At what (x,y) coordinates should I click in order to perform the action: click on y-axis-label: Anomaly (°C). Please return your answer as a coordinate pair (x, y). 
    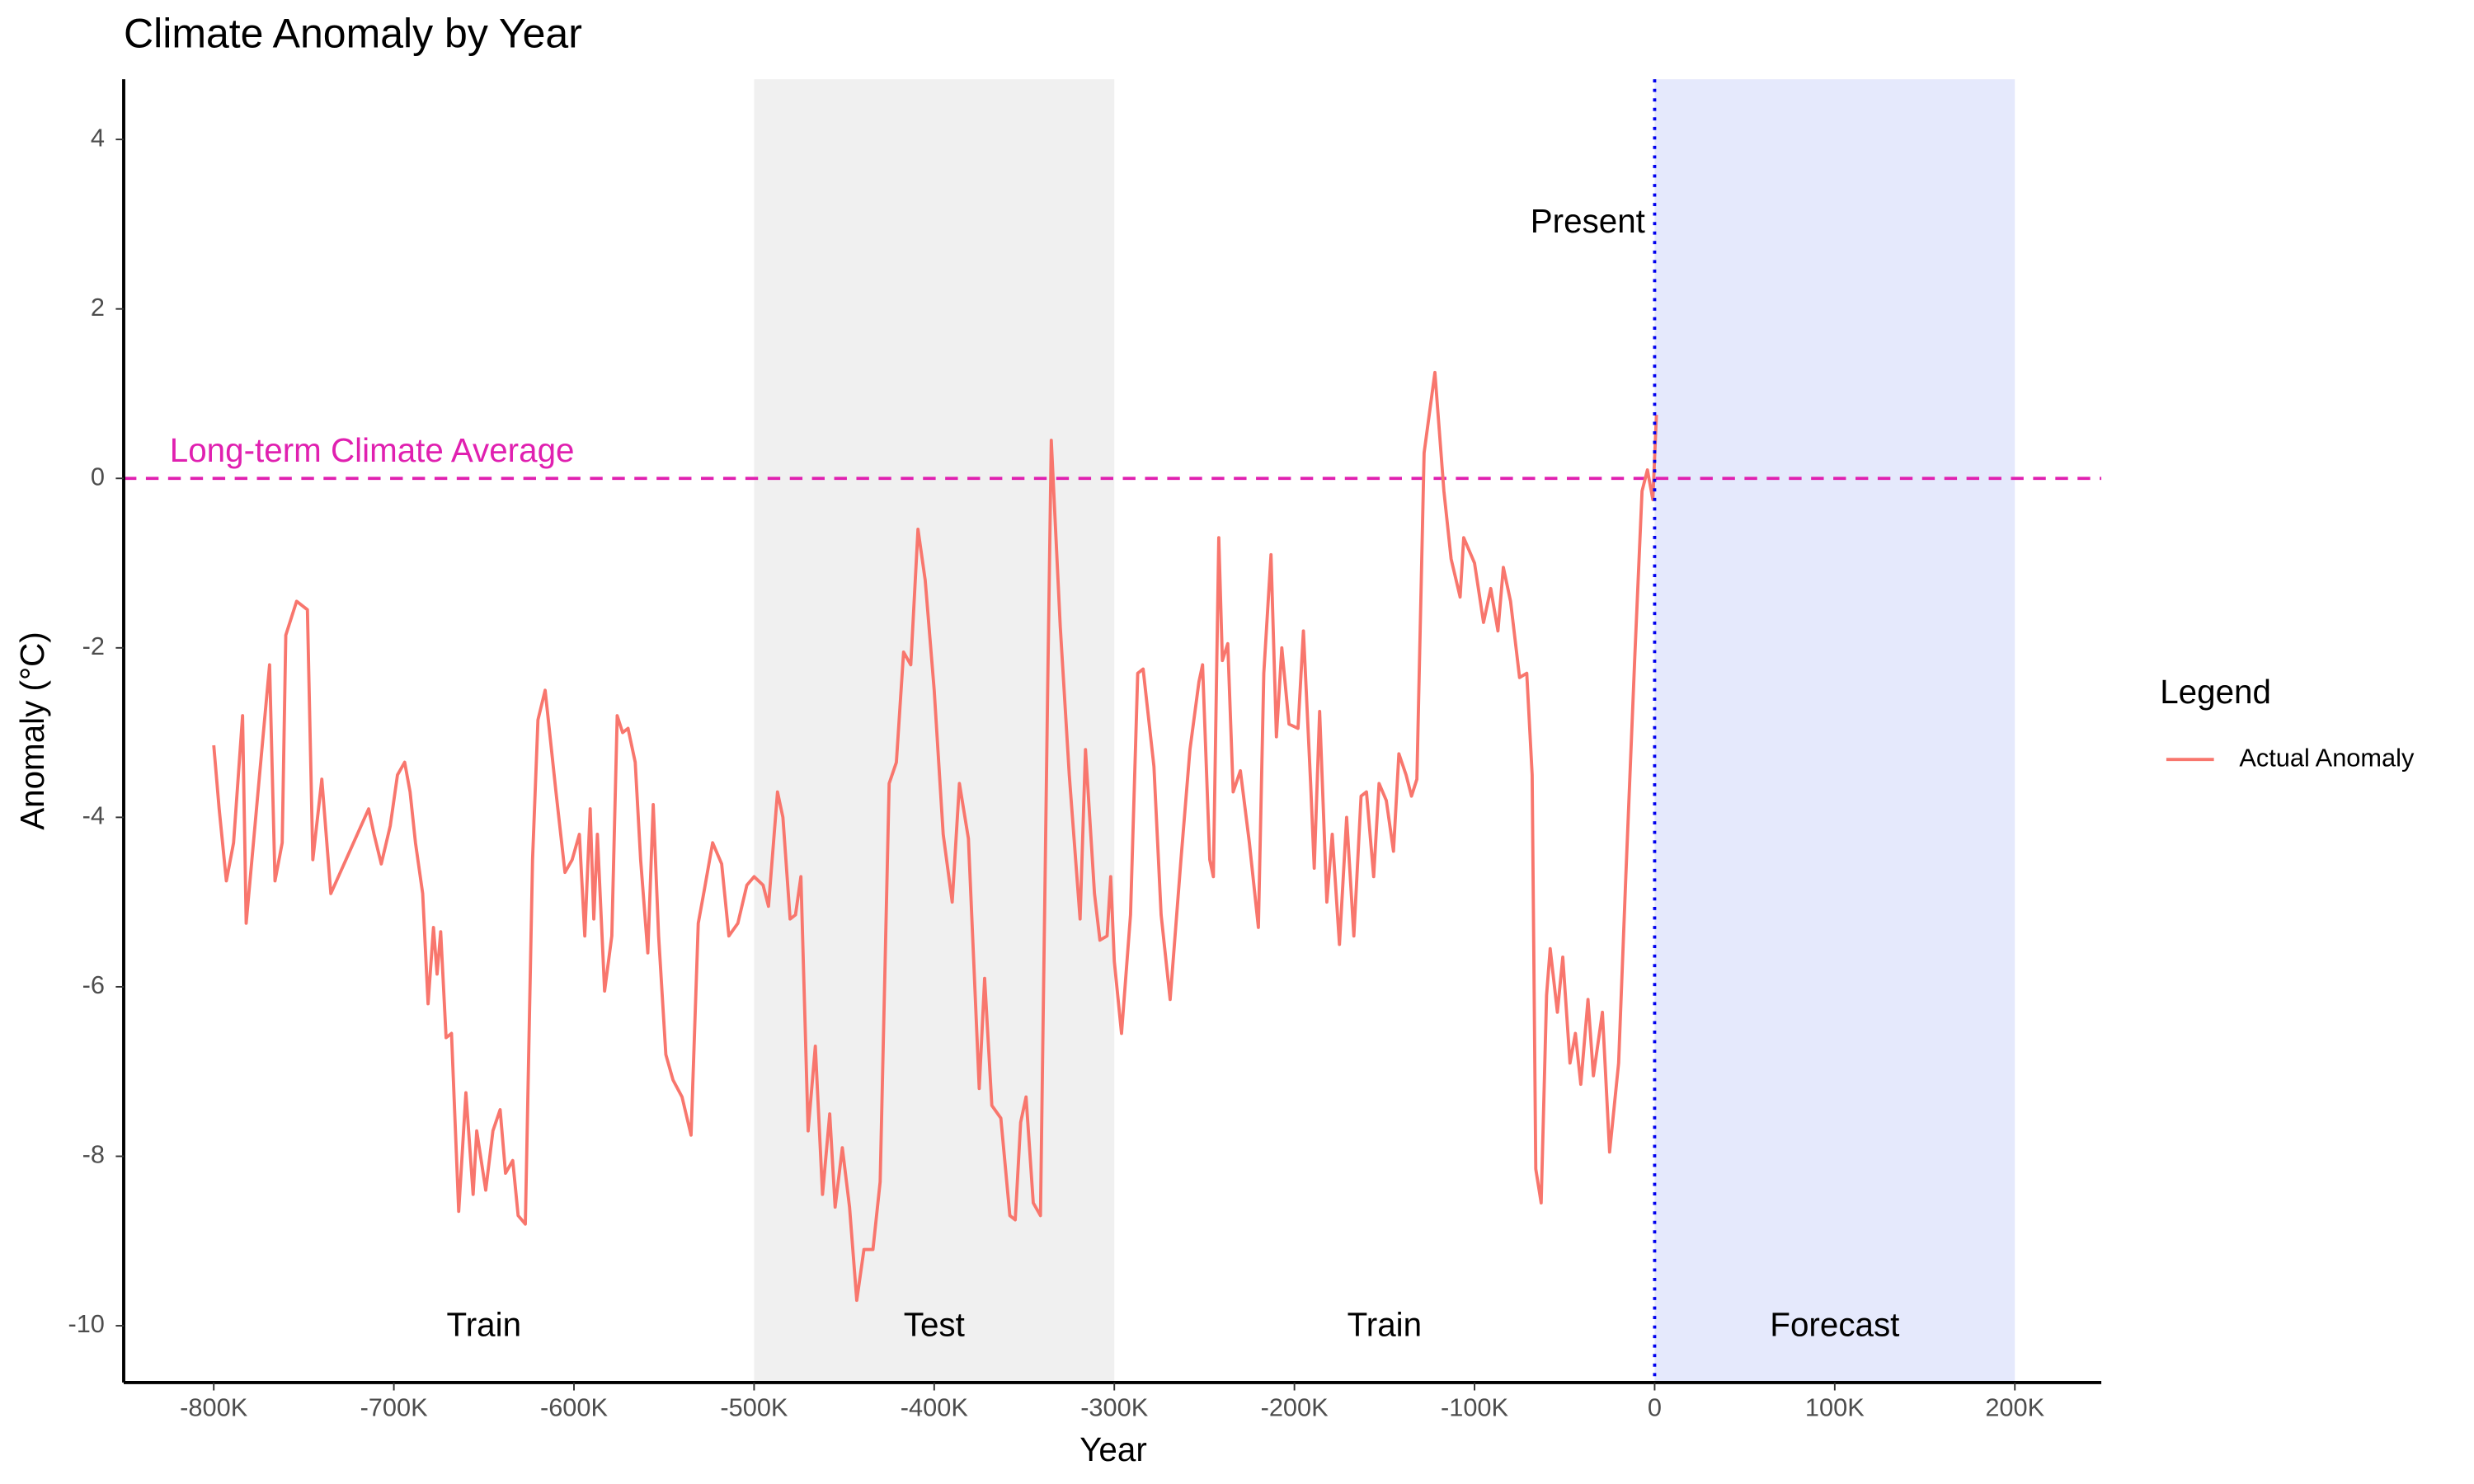
    Looking at the image, I should click on (32, 731).